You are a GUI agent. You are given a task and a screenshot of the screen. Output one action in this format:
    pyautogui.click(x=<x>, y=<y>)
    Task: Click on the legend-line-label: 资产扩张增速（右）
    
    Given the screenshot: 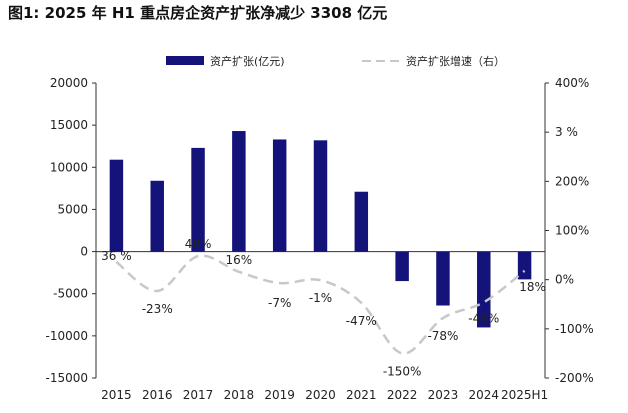 What is the action you would take?
    pyautogui.click(x=455, y=61)
    